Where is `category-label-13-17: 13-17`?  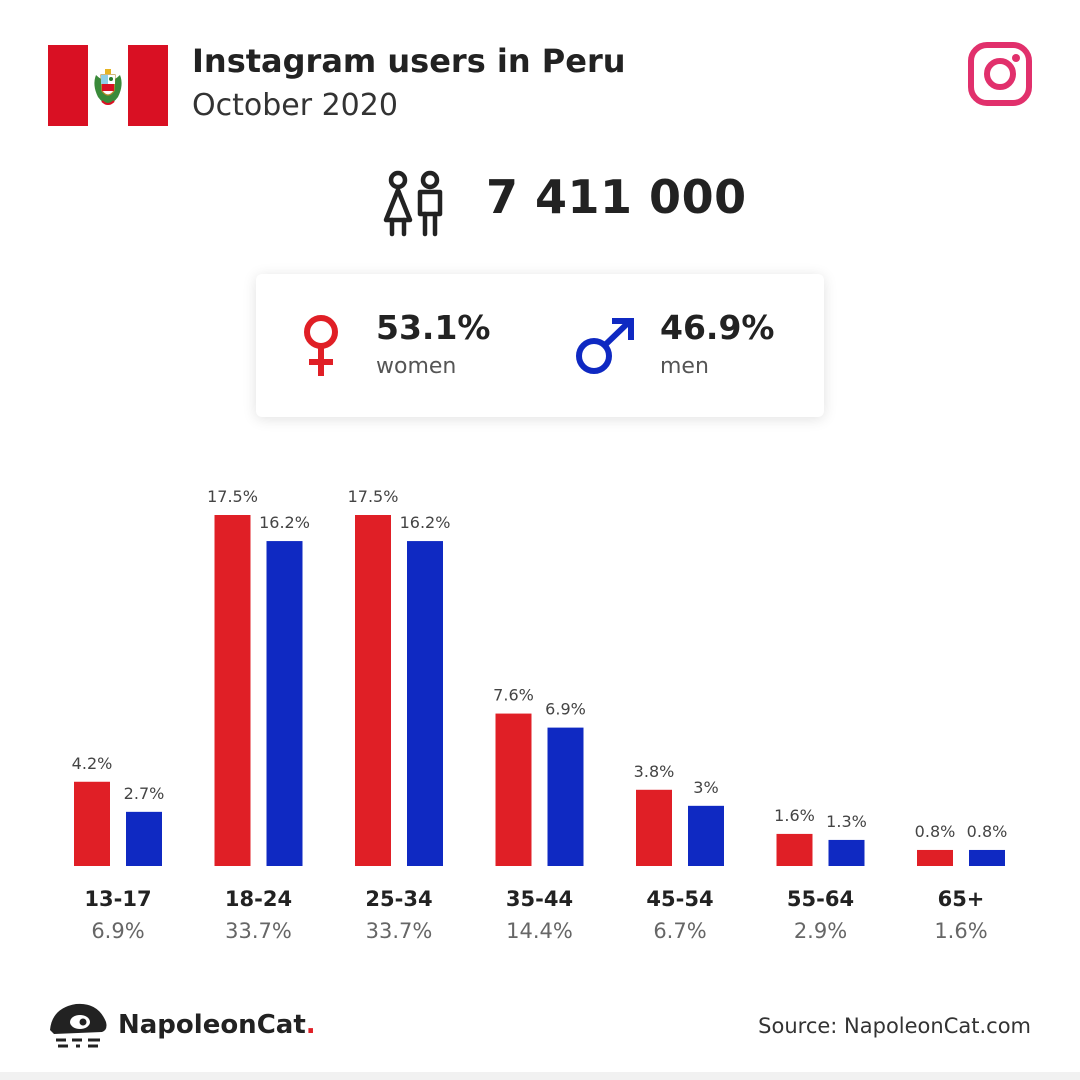
category-label-13-17: 13-17 is located at coordinates (117, 899).